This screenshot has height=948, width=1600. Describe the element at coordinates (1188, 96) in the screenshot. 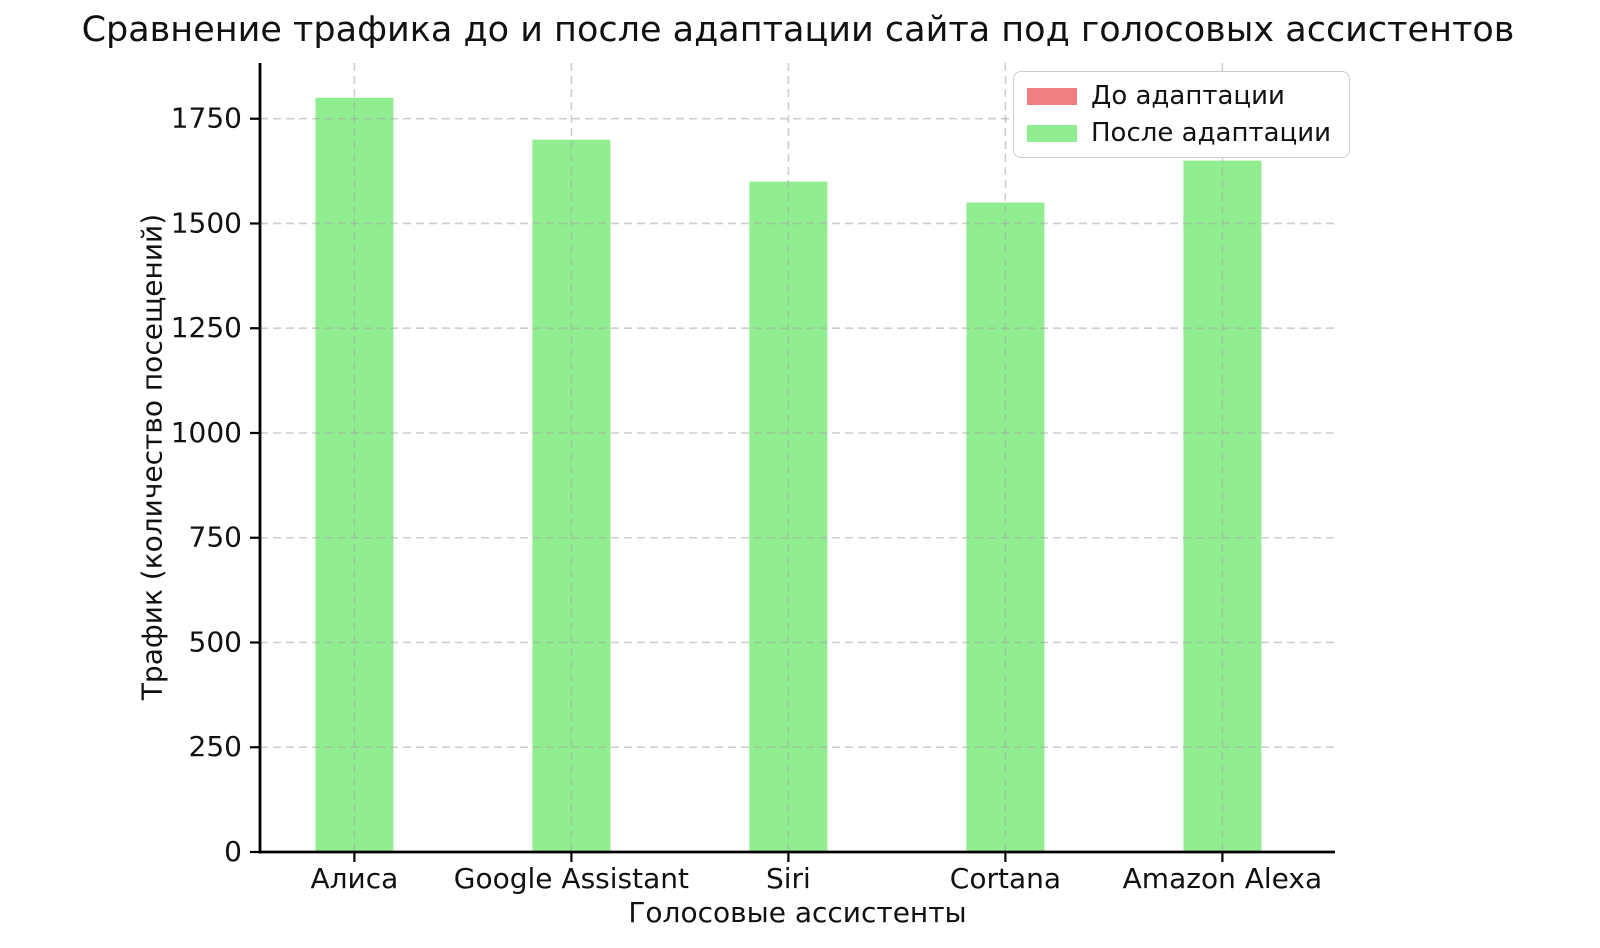

I see `legend-label-before: До адаптации` at that location.